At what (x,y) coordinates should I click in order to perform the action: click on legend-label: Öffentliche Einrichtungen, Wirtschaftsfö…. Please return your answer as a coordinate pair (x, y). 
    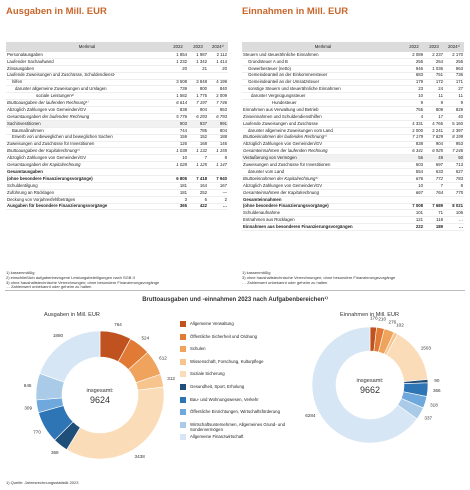
    Looking at the image, I should click on (235, 412).